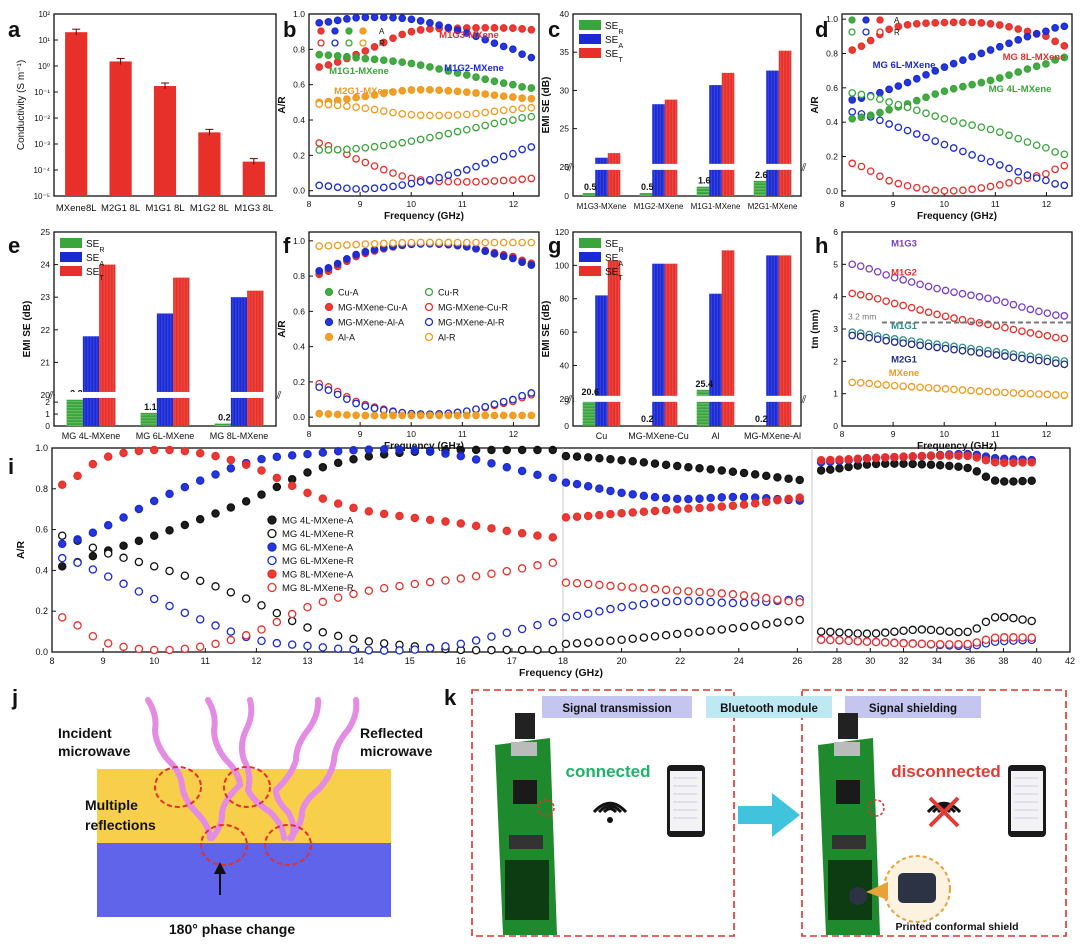  I want to click on x-tick-label: 36, so click(970, 661).